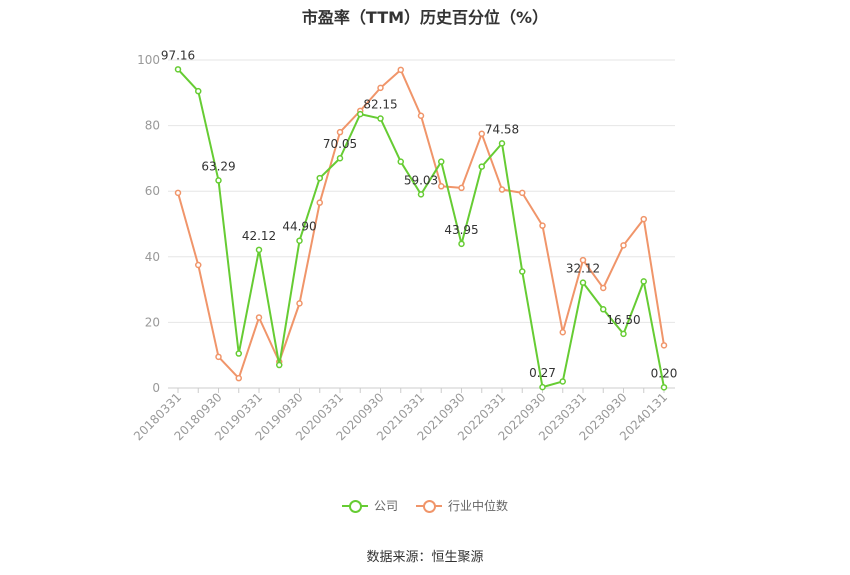  I want to click on data-label-company: 70.05, so click(340, 144).